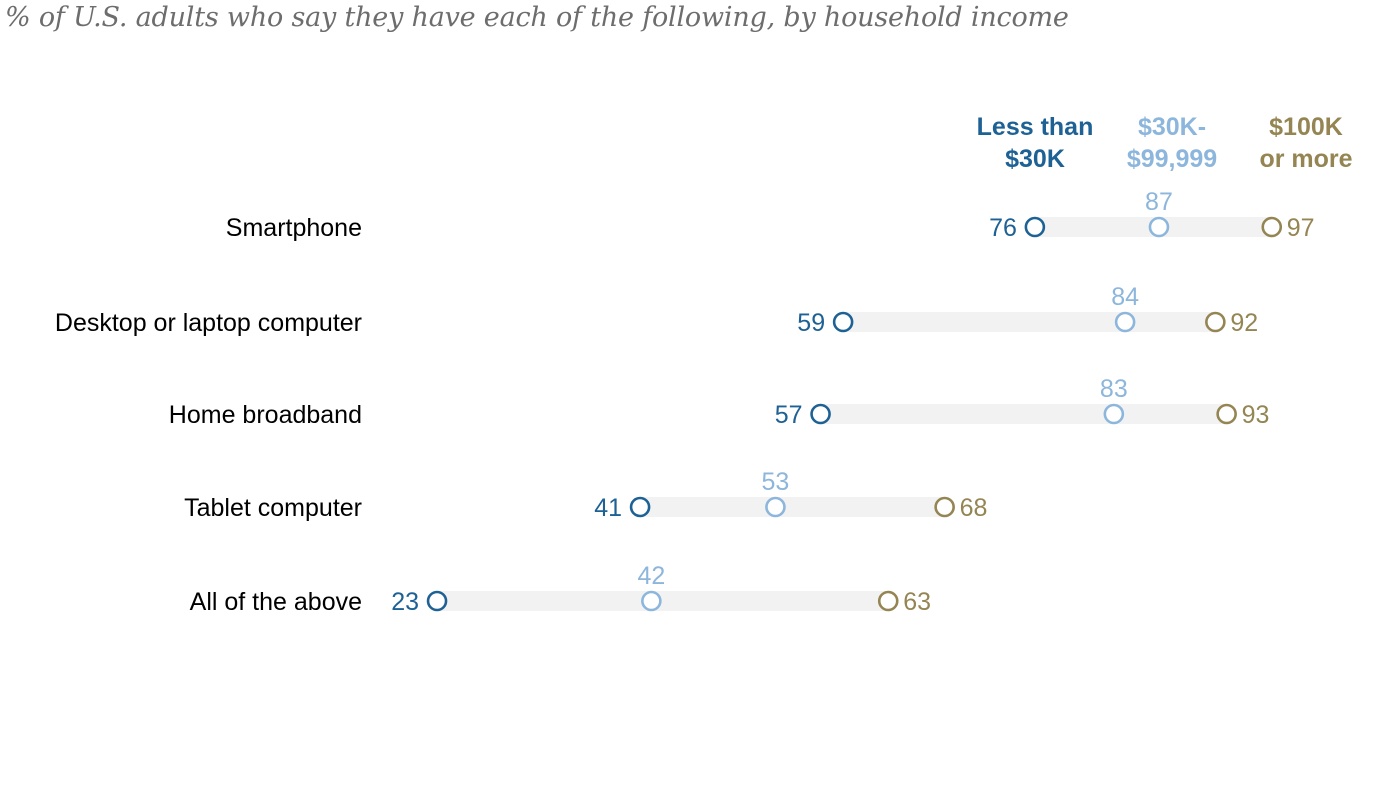  Describe the element at coordinates (1114, 389) in the screenshot. I see `value-label-mid: 83` at that location.